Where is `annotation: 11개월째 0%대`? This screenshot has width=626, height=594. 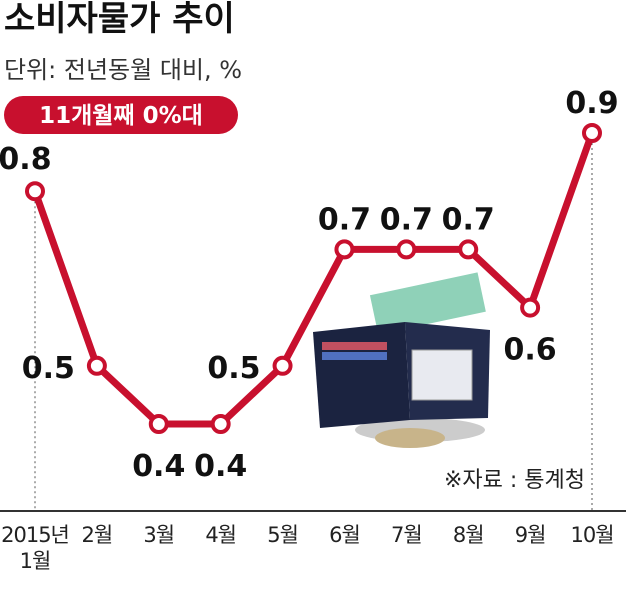 annotation: 11개월째 0%대 is located at coordinates (121, 116).